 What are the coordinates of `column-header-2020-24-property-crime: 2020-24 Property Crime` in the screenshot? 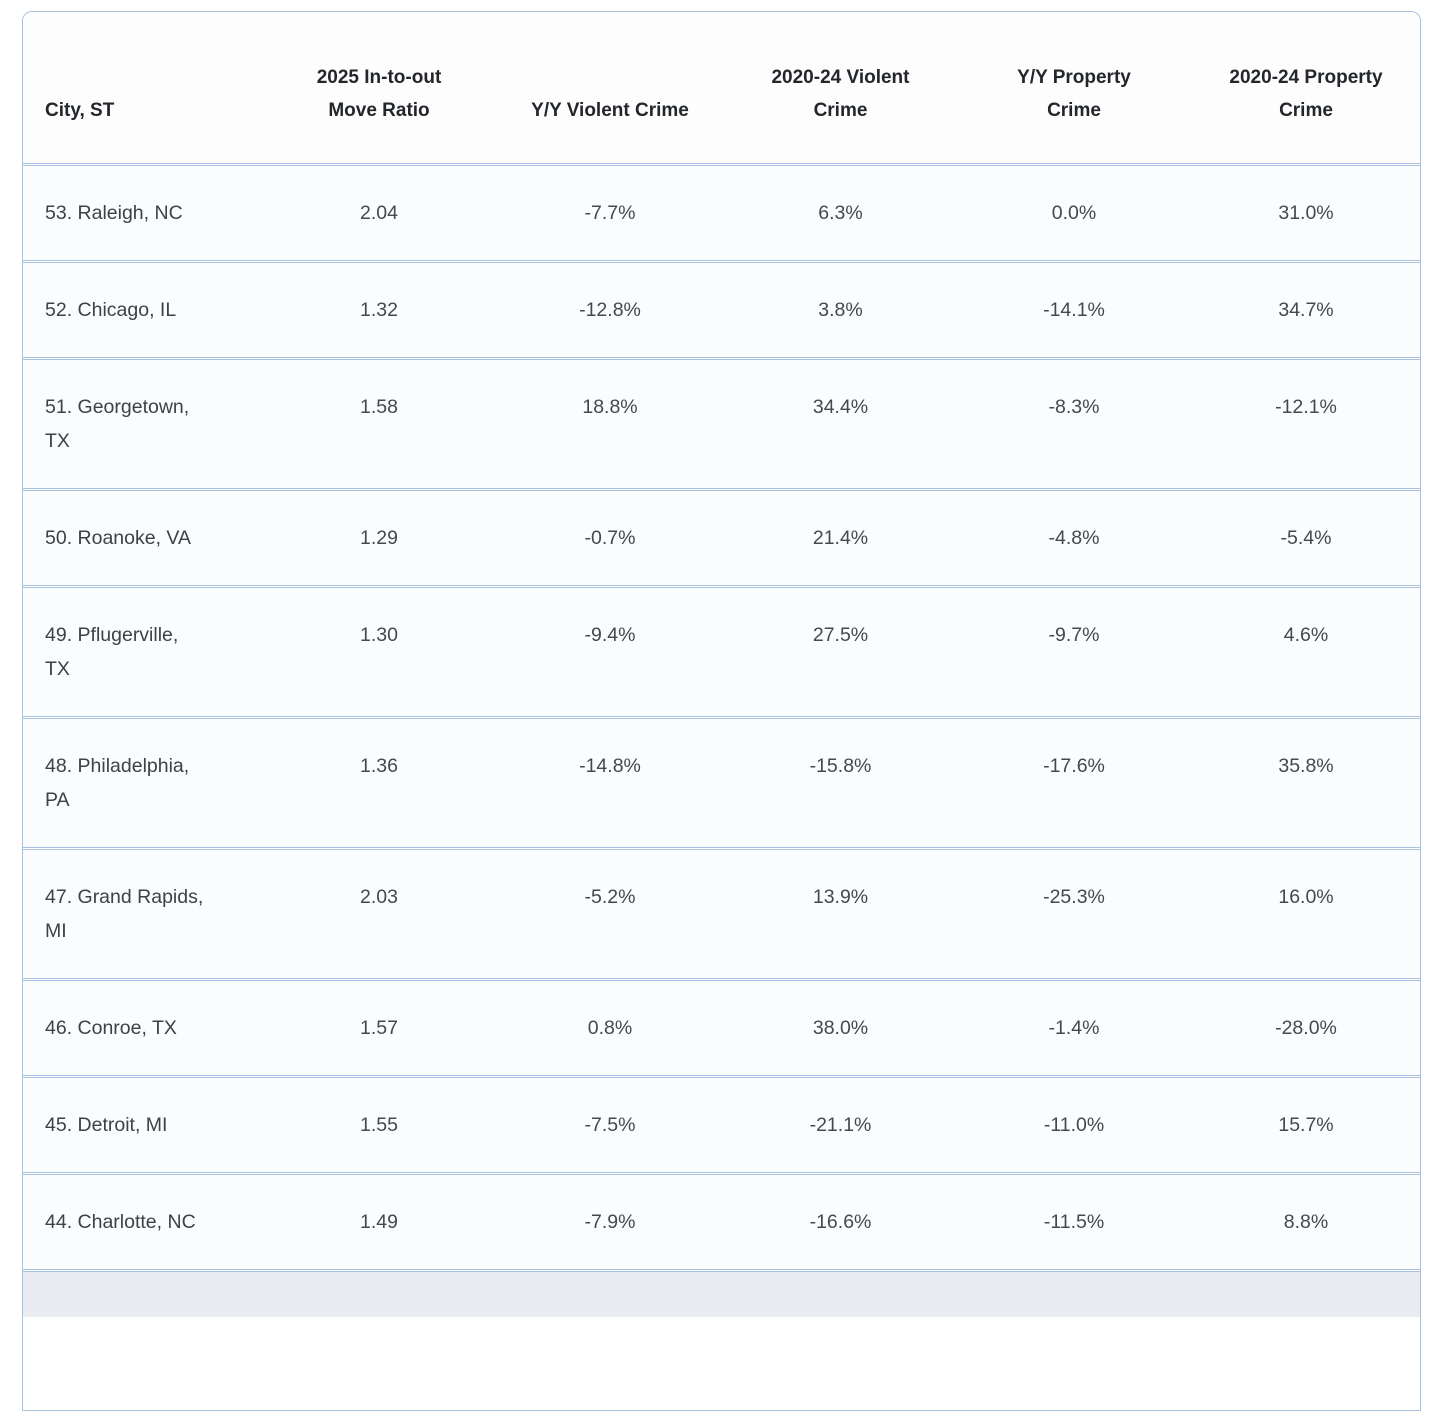 It's located at (1306, 88).